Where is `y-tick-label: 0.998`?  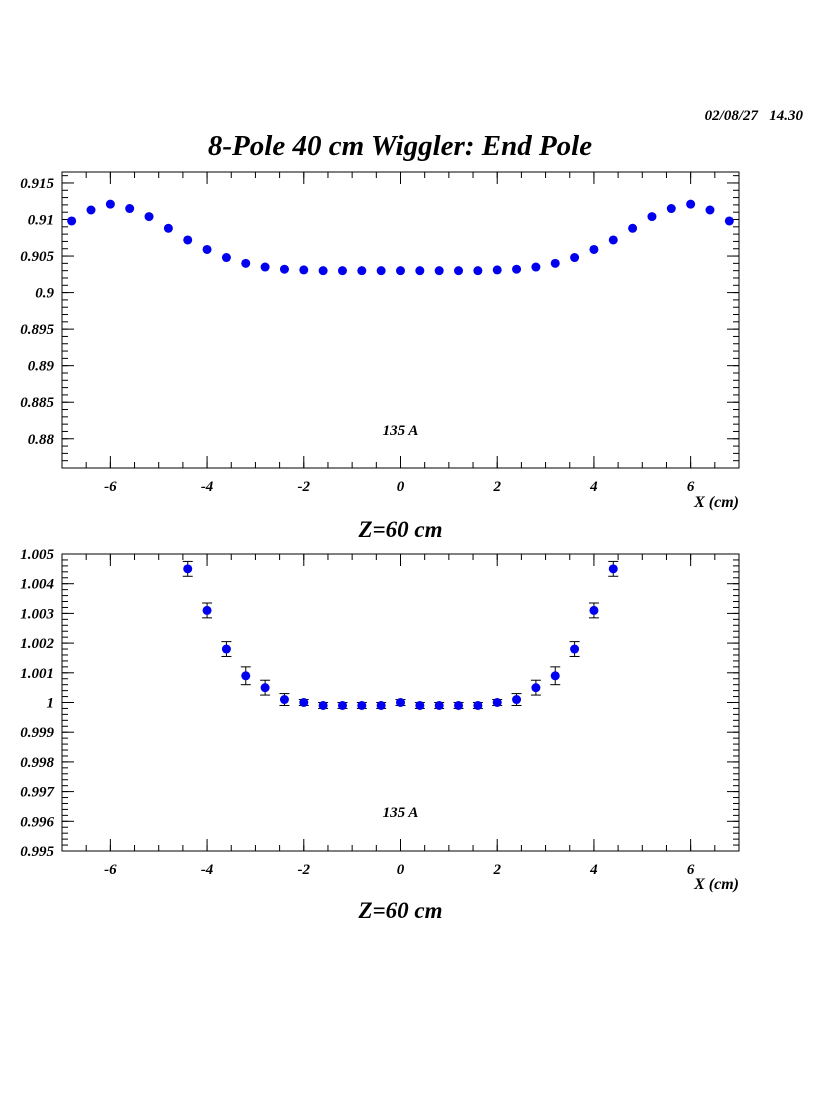 y-tick-label: 0.998 is located at coordinates (37, 763).